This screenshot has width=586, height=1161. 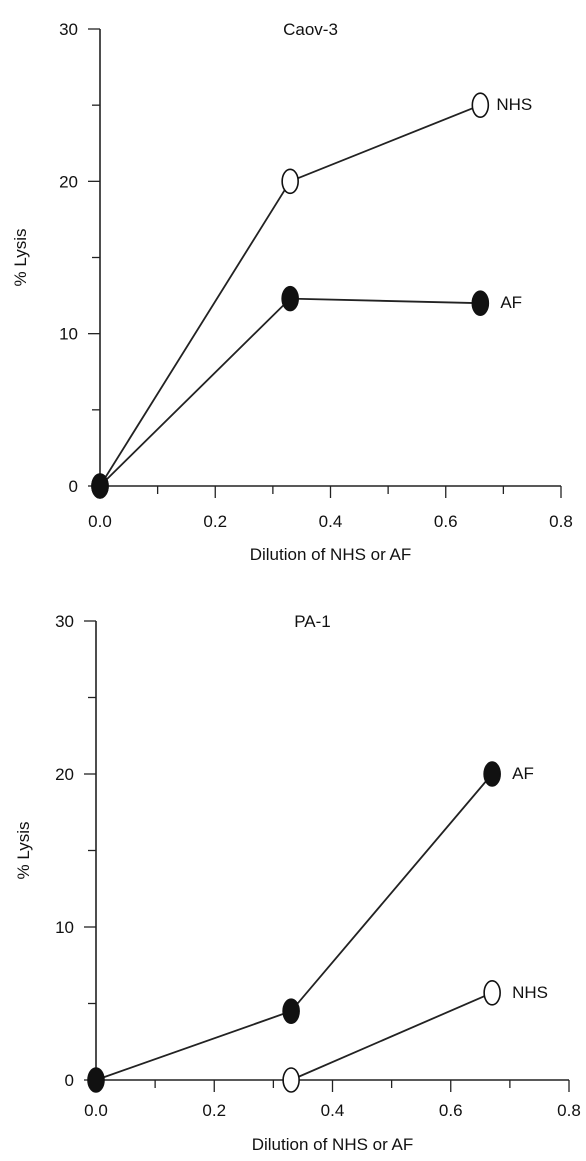 I want to click on series-line-af, so click(x=290, y=392).